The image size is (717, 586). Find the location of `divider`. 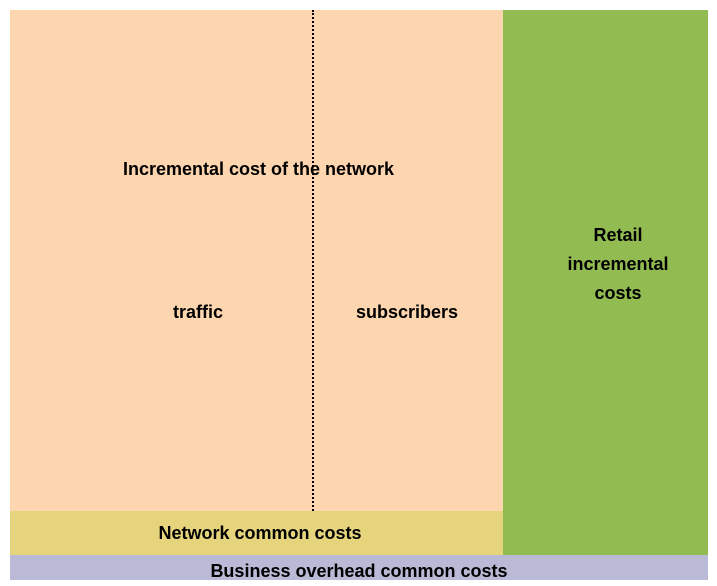

divider is located at coordinates (313, 260).